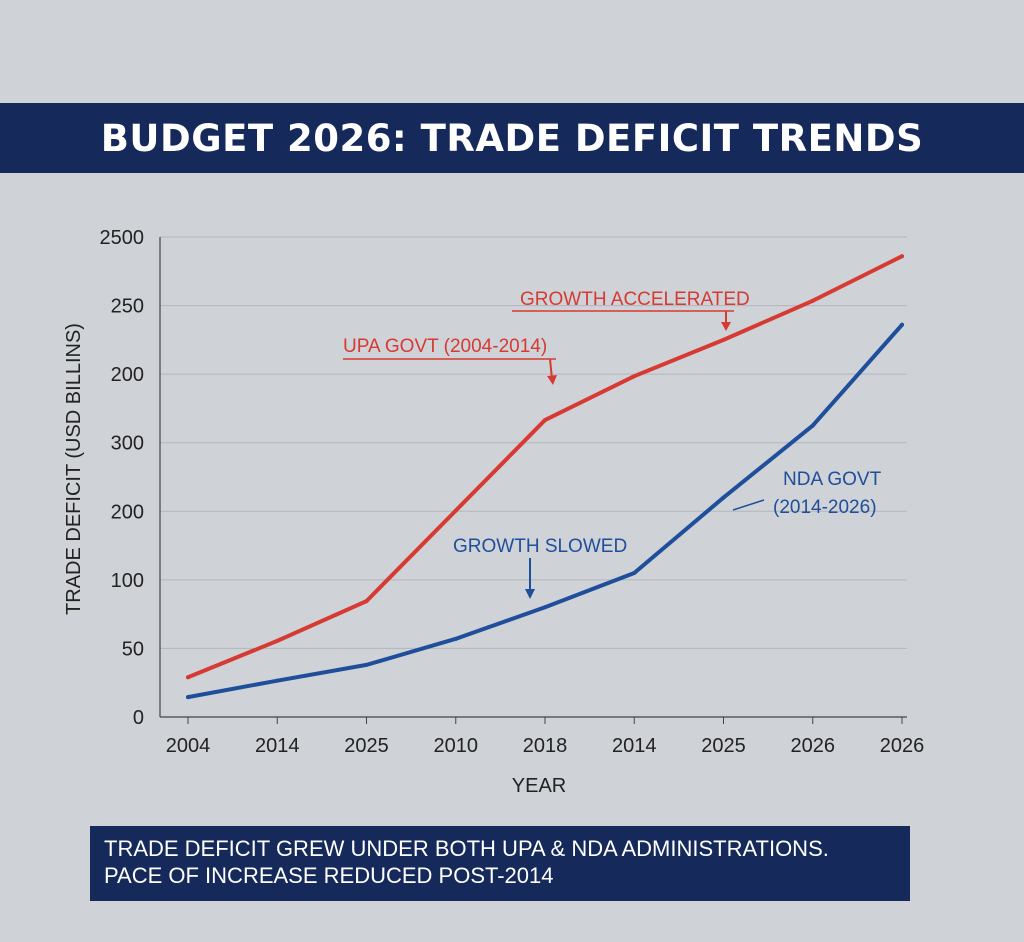 The height and width of the screenshot is (942, 1024). I want to click on chart-title: BUDGET 2026: TRADE DEFICIT TRENDS, so click(512, 138).